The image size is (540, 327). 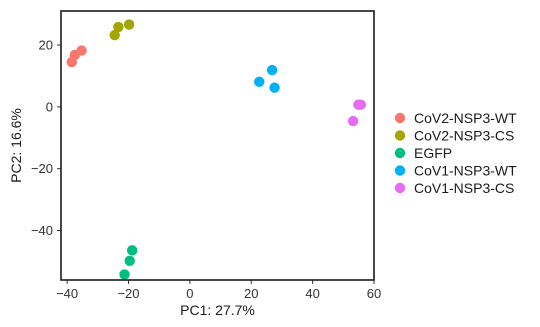 I want to click on x-axis-ticks: −40 −20 0 20 40 60, so click(x=218, y=290).